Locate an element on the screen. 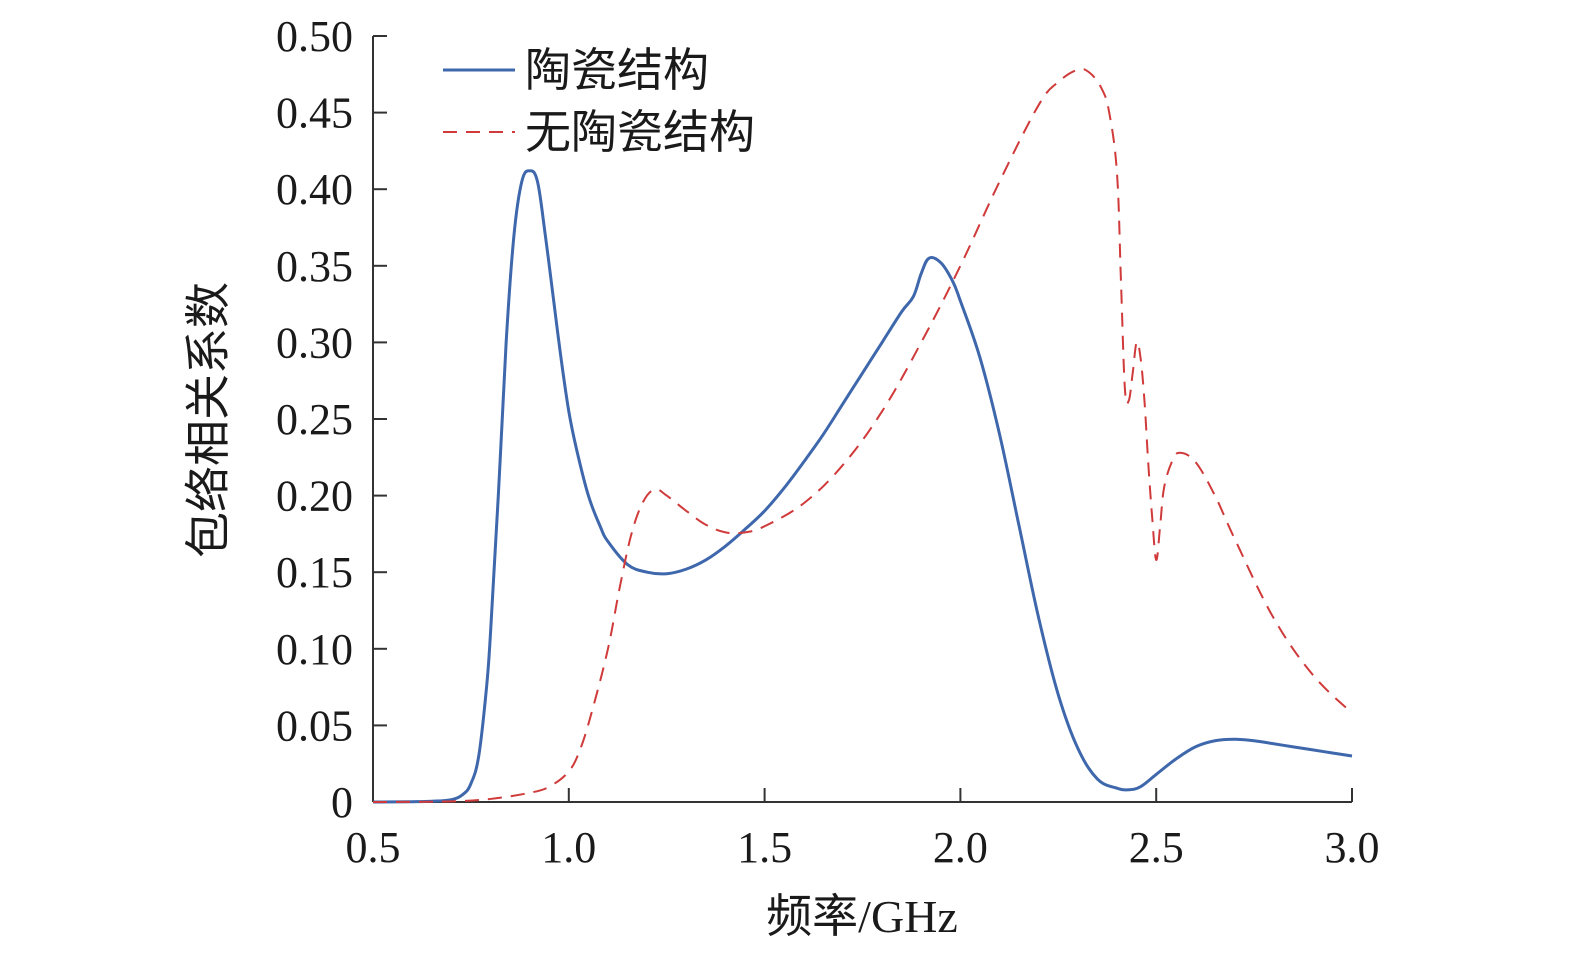 This screenshot has height=957, width=1575. x-tick-label: 2.0 is located at coordinates (960, 847).